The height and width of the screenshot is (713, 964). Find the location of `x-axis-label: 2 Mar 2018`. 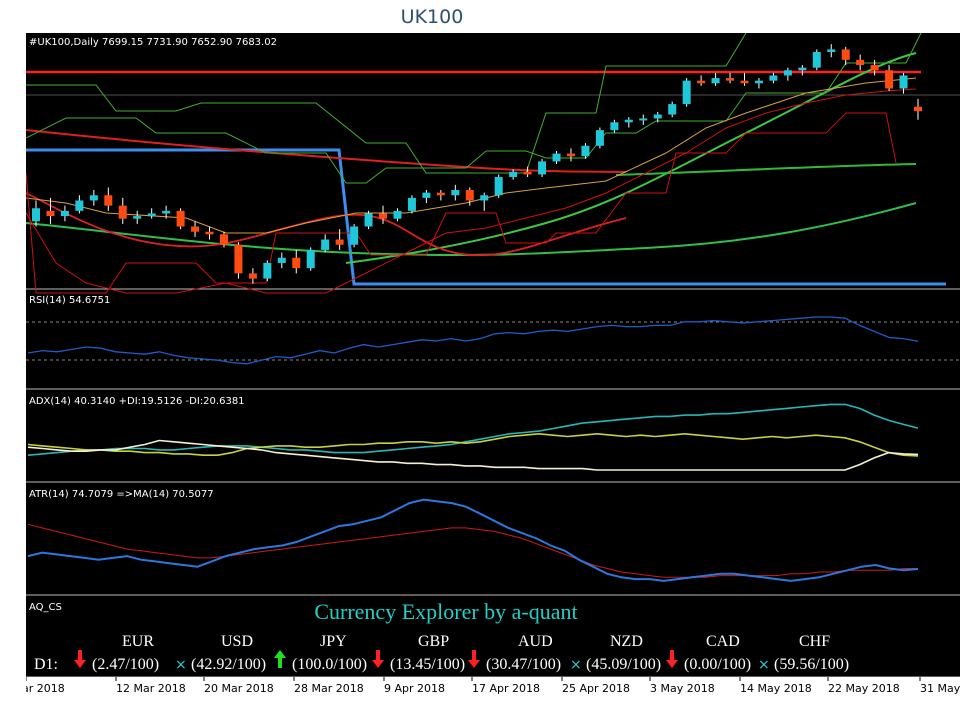

x-axis-label: 2 Mar 2018 is located at coordinates (45, 688).